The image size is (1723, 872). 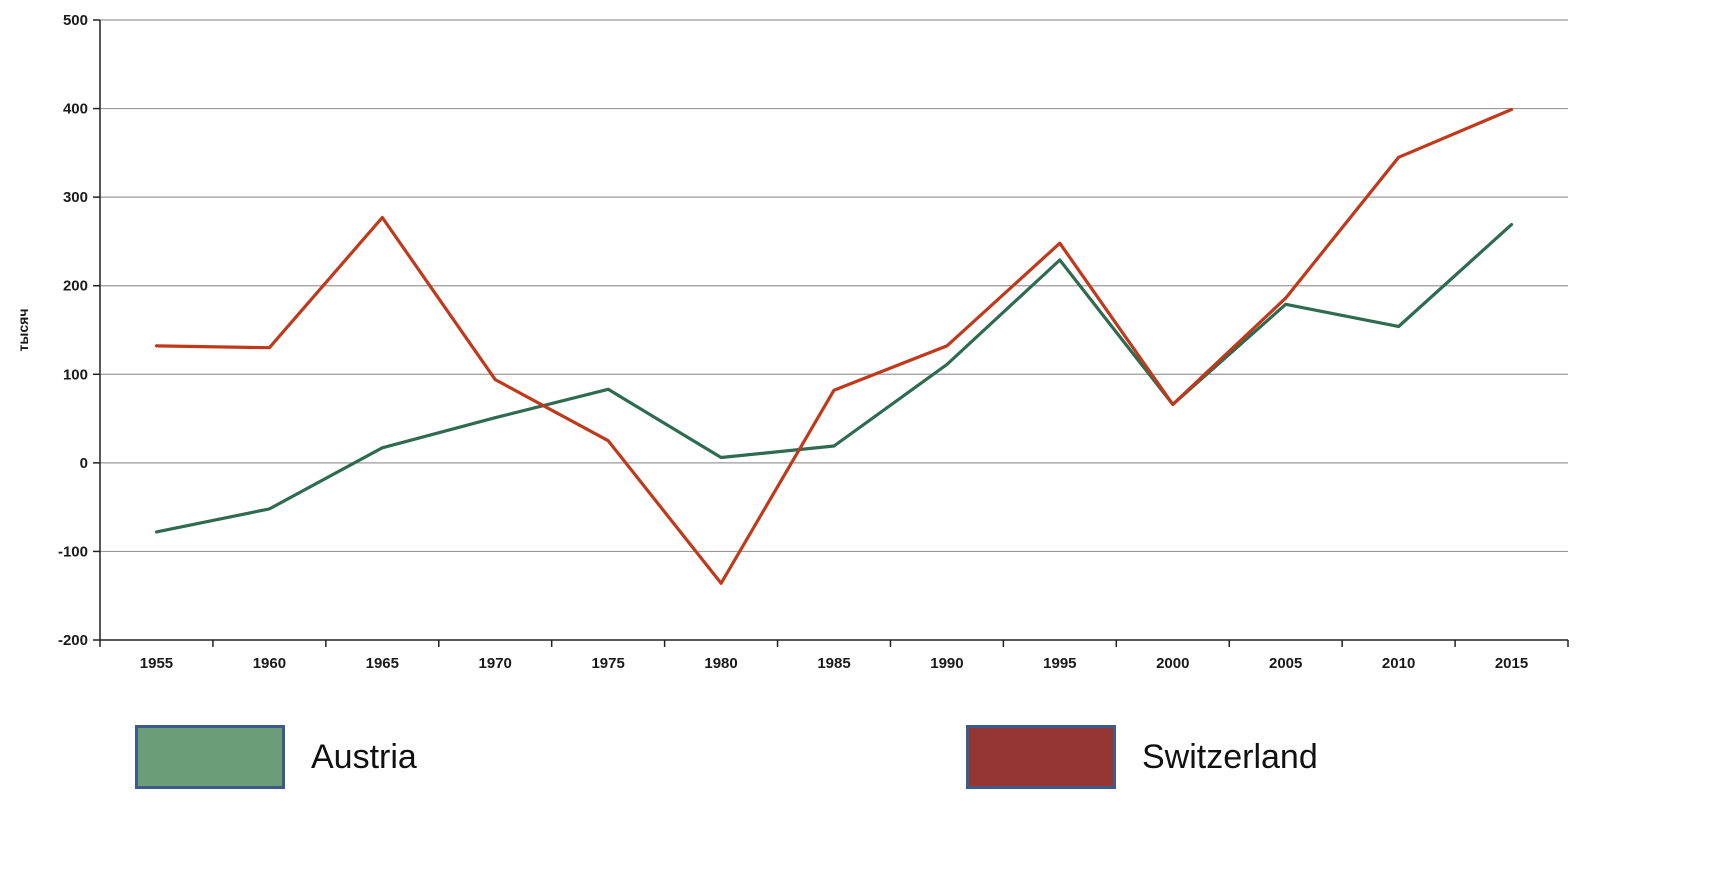 What do you see at coordinates (75, 286) in the screenshot?
I see `y-tick-label-4: 200` at bounding box center [75, 286].